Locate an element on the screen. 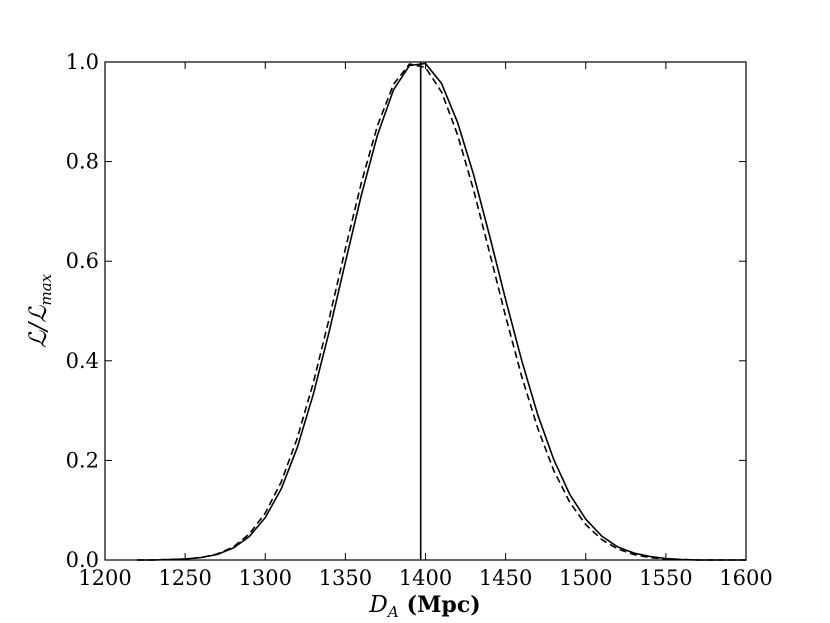  y-axis-subscript: max is located at coordinates (46, 289).